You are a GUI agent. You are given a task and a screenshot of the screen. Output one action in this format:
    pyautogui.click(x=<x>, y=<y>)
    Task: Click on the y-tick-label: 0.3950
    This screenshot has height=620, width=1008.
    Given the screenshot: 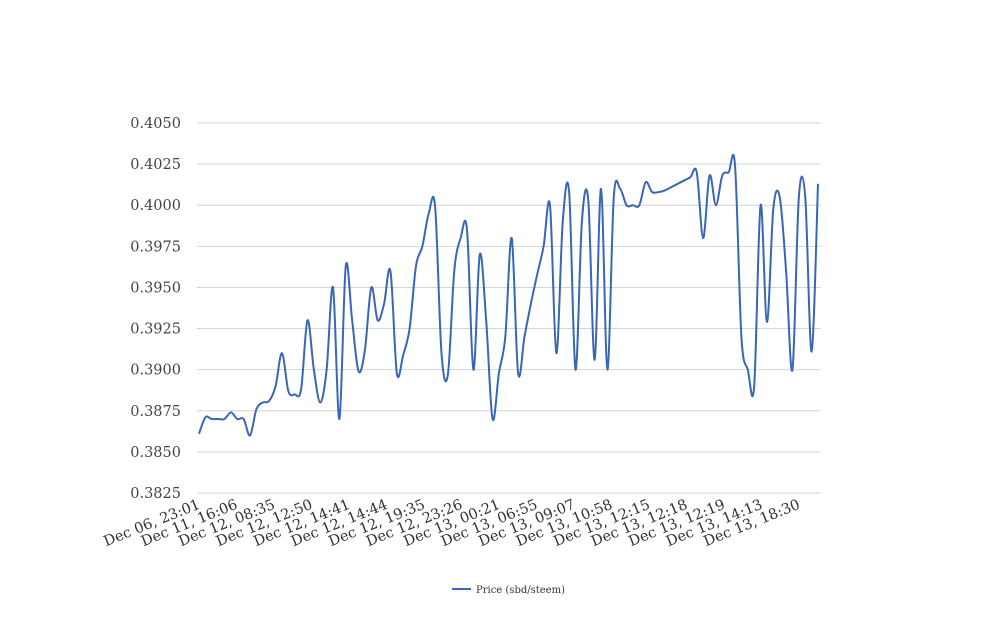 What is the action you would take?
    pyautogui.click(x=155, y=288)
    